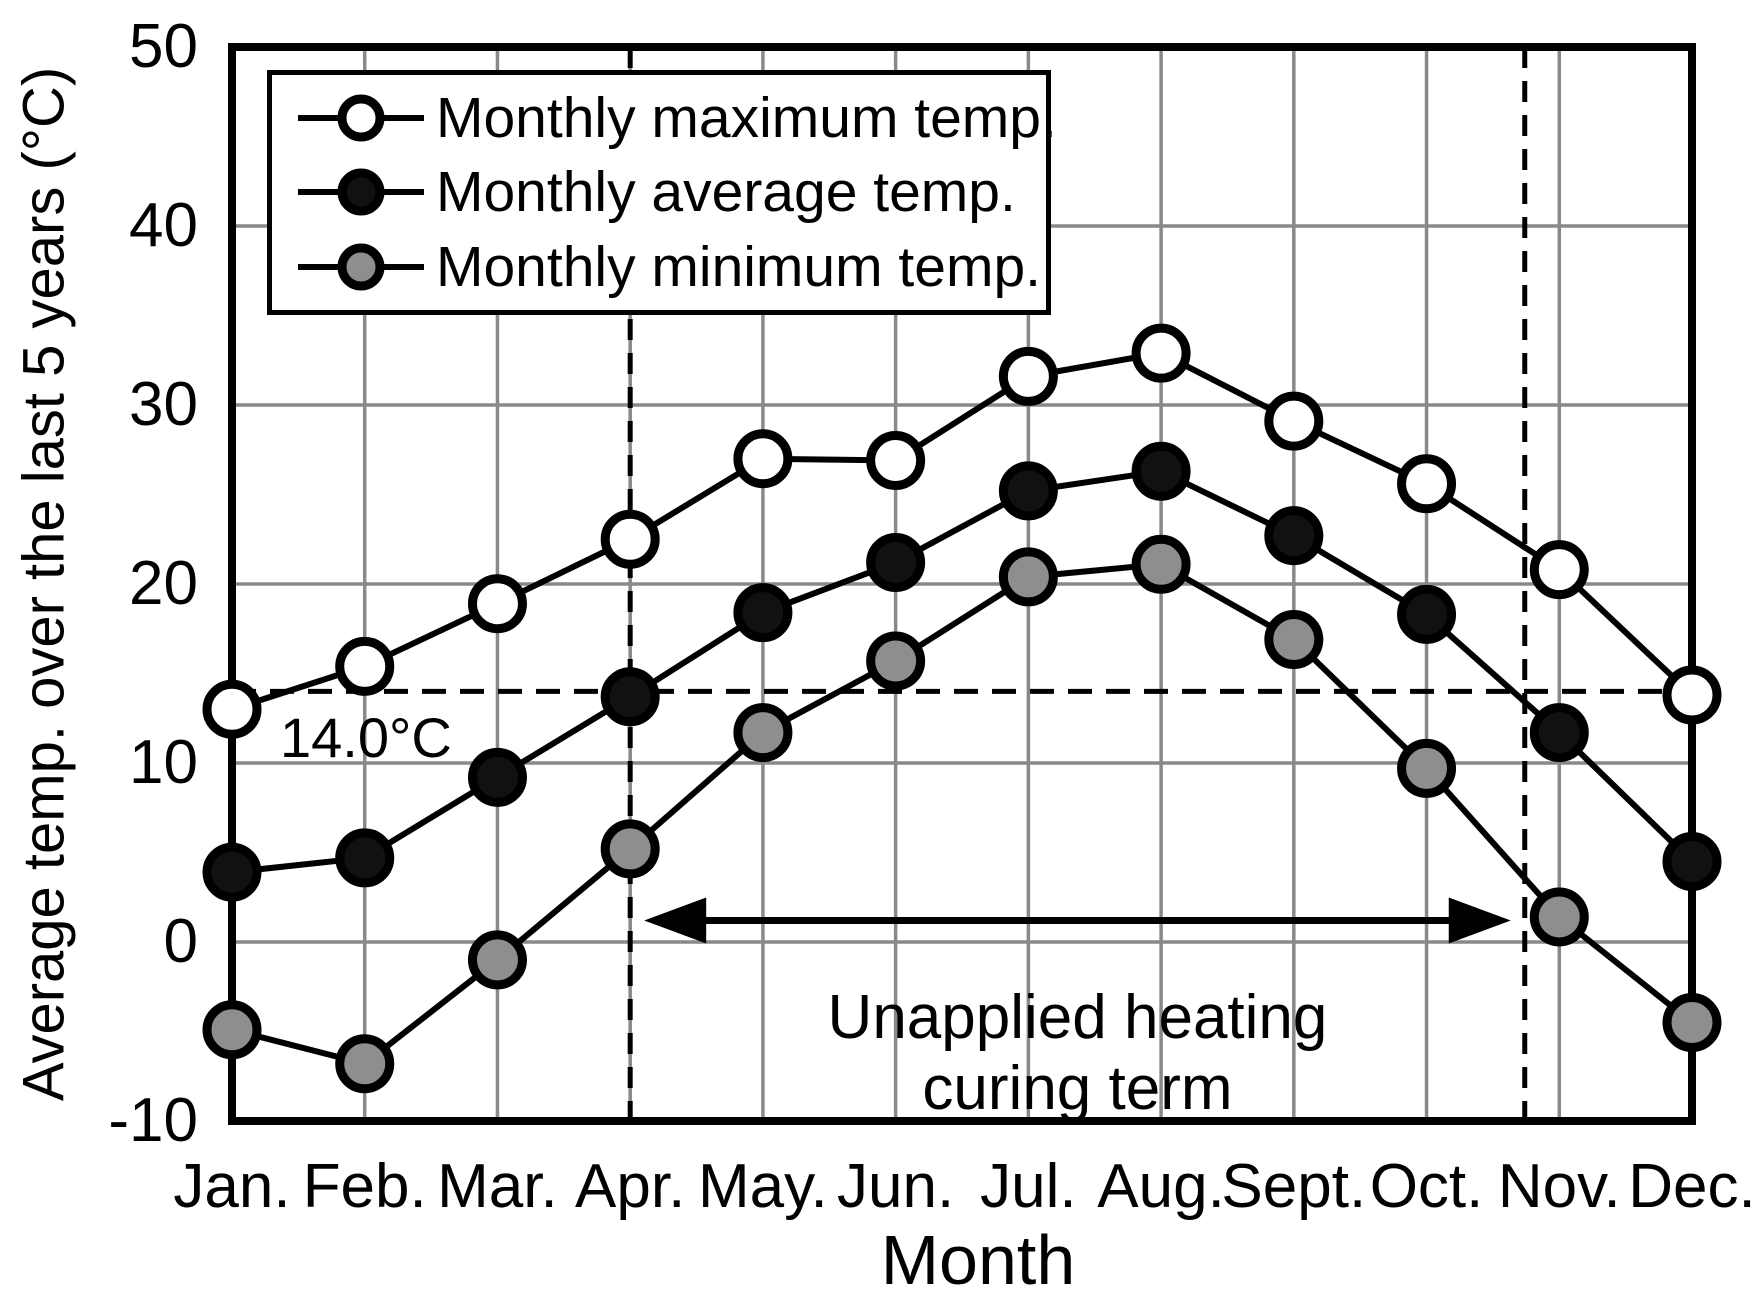 This screenshot has width=1755, height=1296. Describe the element at coordinates (1426, 1186) in the screenshot. I see `x-tick-label: Oct.` at that location.